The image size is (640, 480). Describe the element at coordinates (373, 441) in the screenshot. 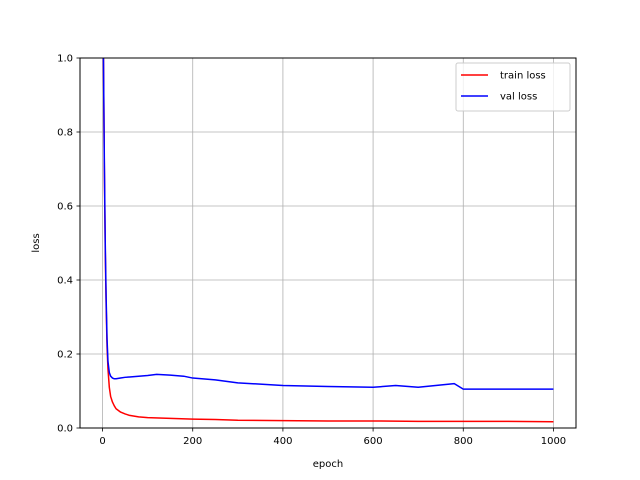

I see `x-tick-label: 600` at that location.